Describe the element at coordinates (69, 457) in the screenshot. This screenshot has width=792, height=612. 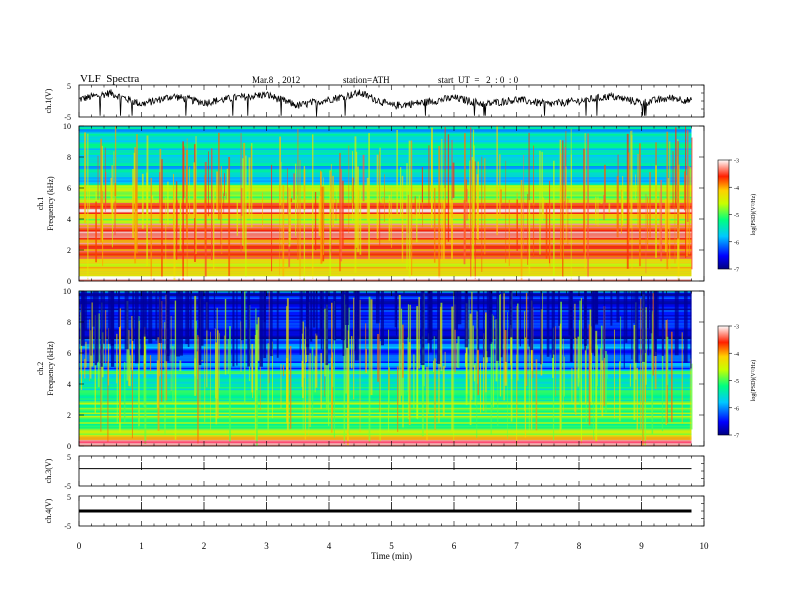
I see `y-tick-label: 5` at that location.